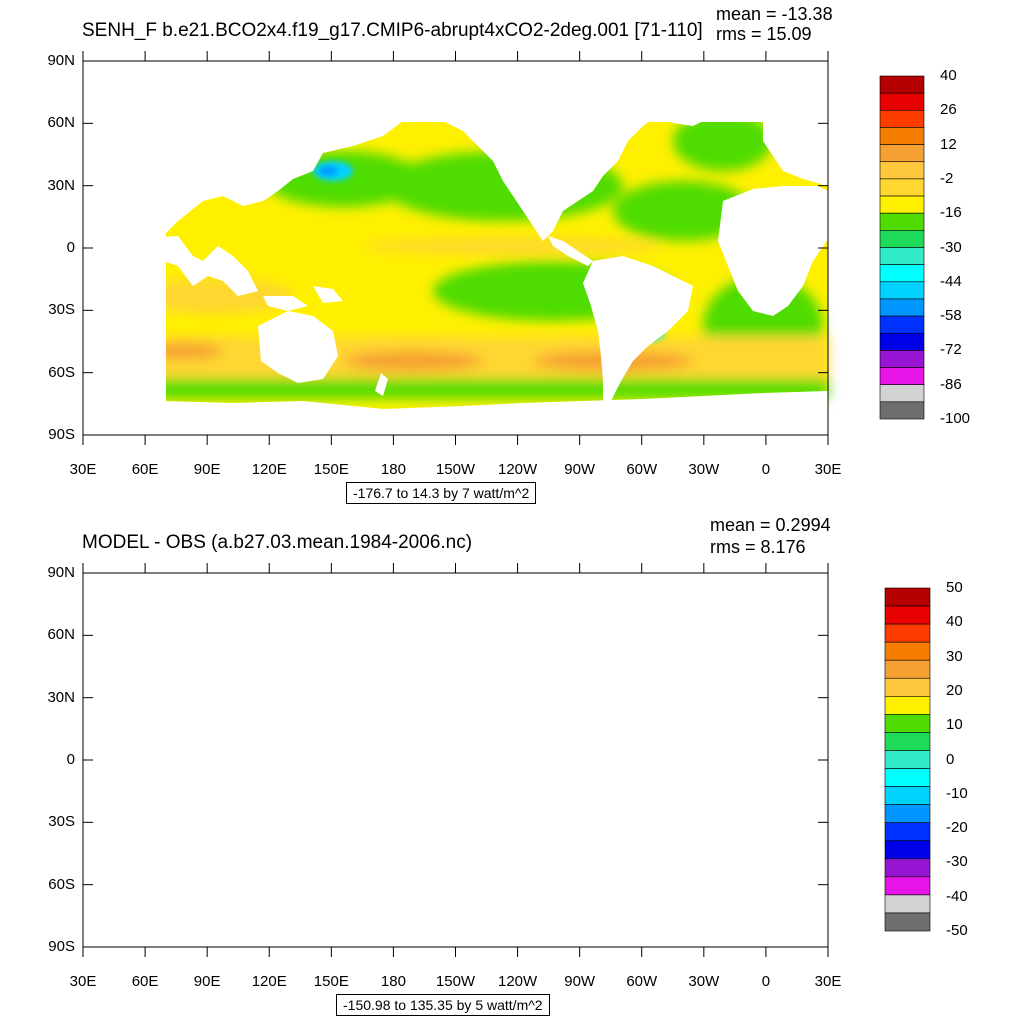 Image resolution: width=1024 pixels, height=1024 pixels. Describe the element at coordinates (580, 981) in the screenshot. I see `panel2-xtick-label: 90W` at that location.